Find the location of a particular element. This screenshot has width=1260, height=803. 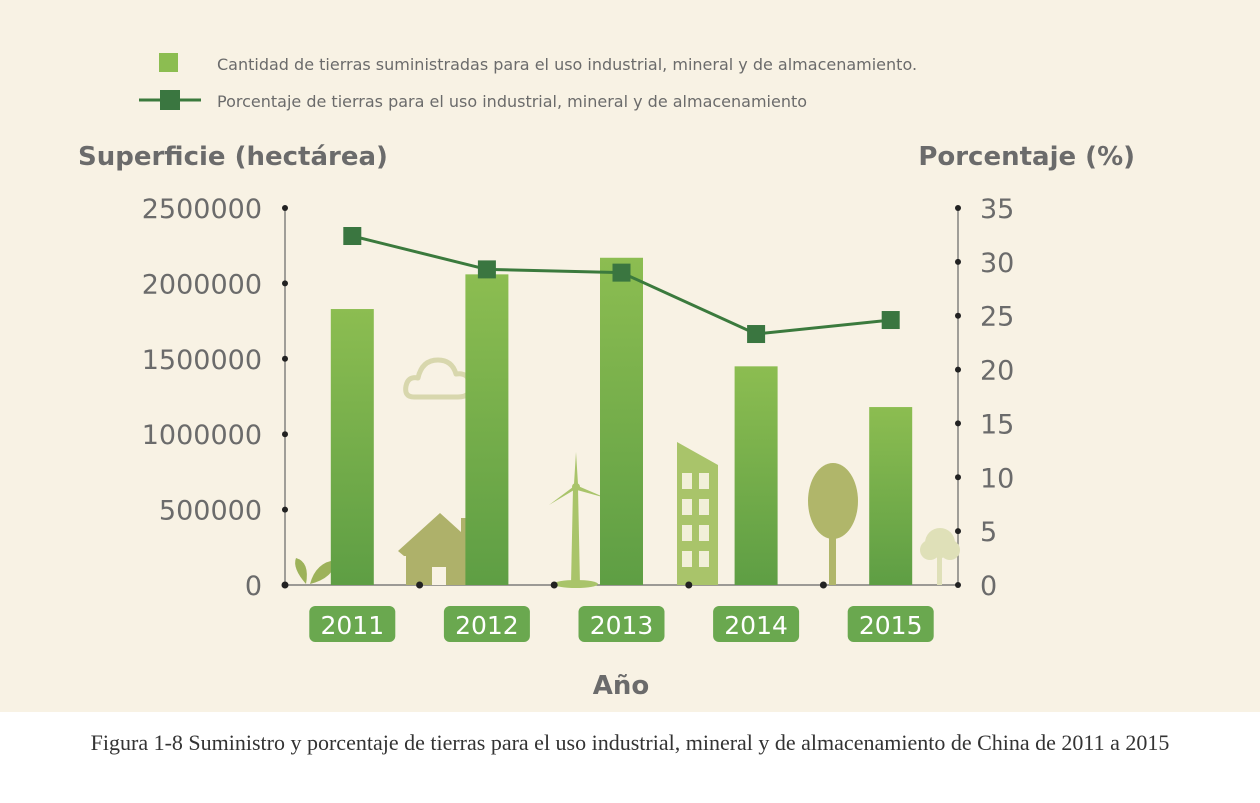

year-badge: 2012 is located at coordinates (486, 624).